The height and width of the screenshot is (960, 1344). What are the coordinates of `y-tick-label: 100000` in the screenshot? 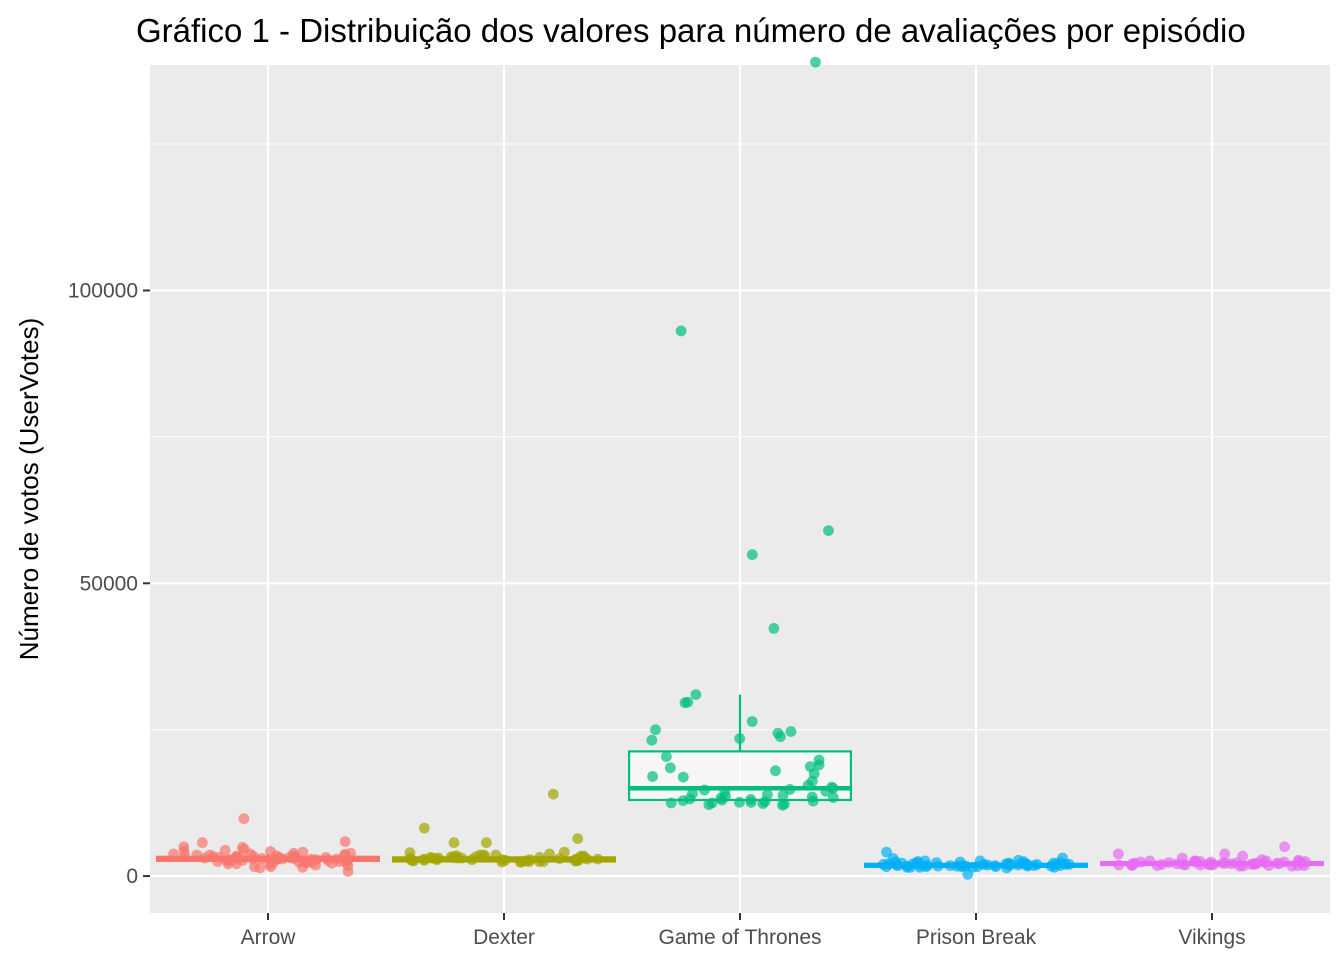 It's located at (103, 290).